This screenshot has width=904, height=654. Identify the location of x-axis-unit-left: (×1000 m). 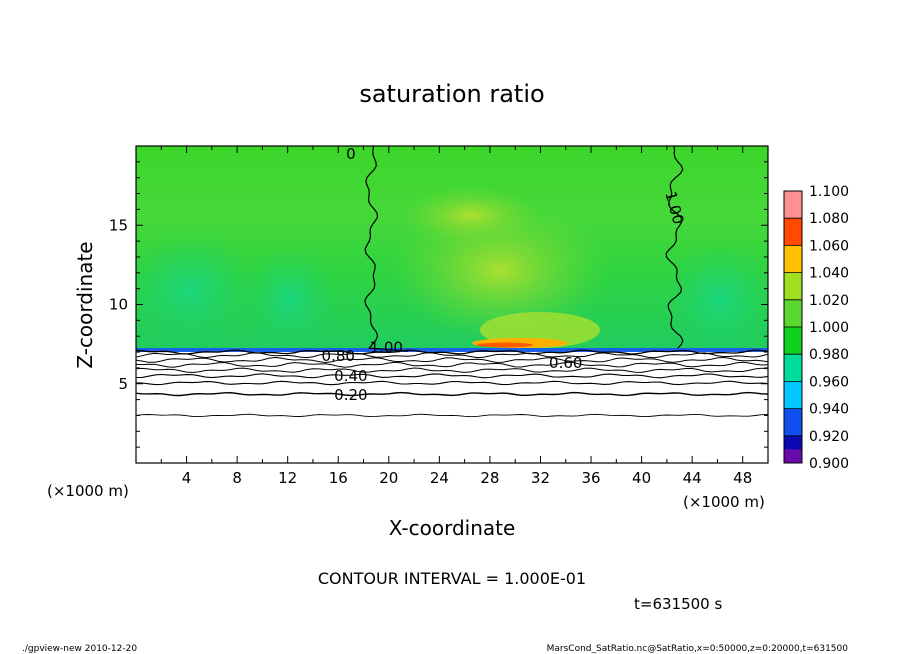
(88, 491).